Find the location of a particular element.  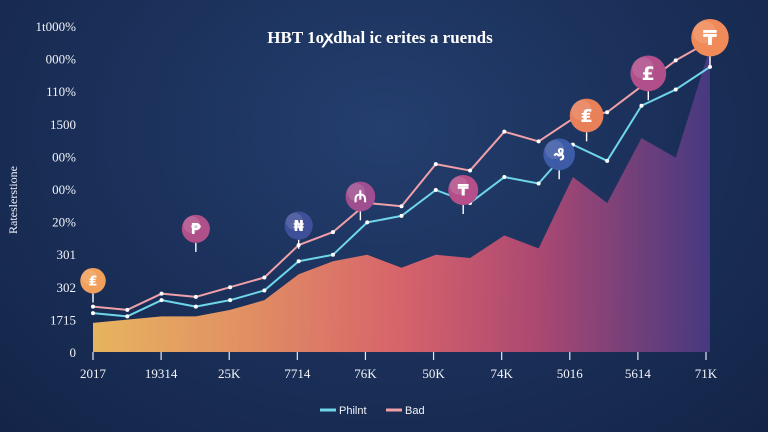

x-tick-label: 2017 is located at coordinates (93, 373).